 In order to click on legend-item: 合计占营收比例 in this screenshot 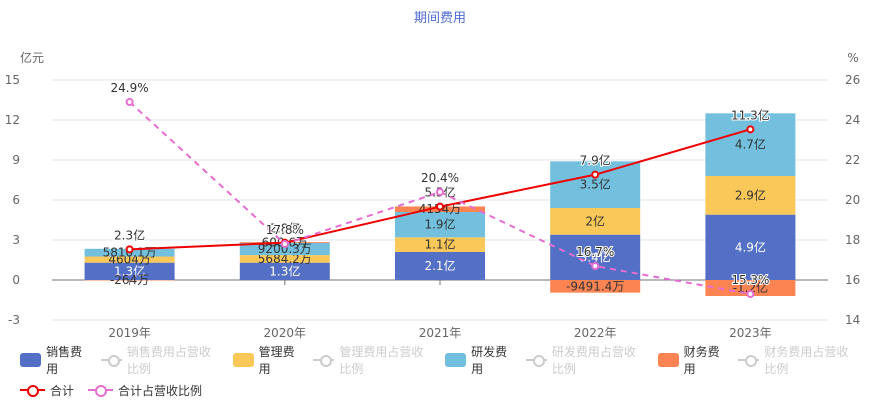, I will do `click(145, 390)`.